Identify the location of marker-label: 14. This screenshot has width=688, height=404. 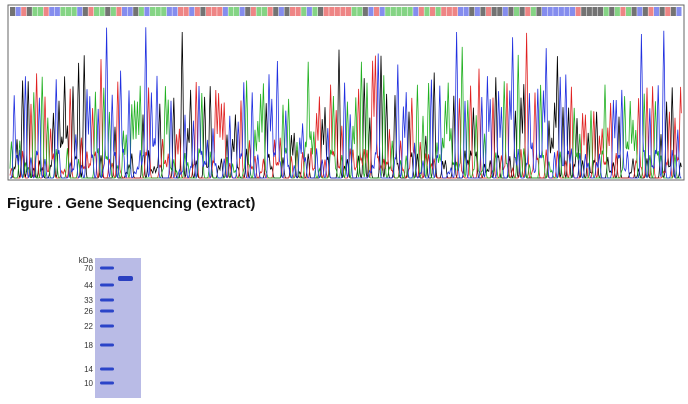
(88, 369).